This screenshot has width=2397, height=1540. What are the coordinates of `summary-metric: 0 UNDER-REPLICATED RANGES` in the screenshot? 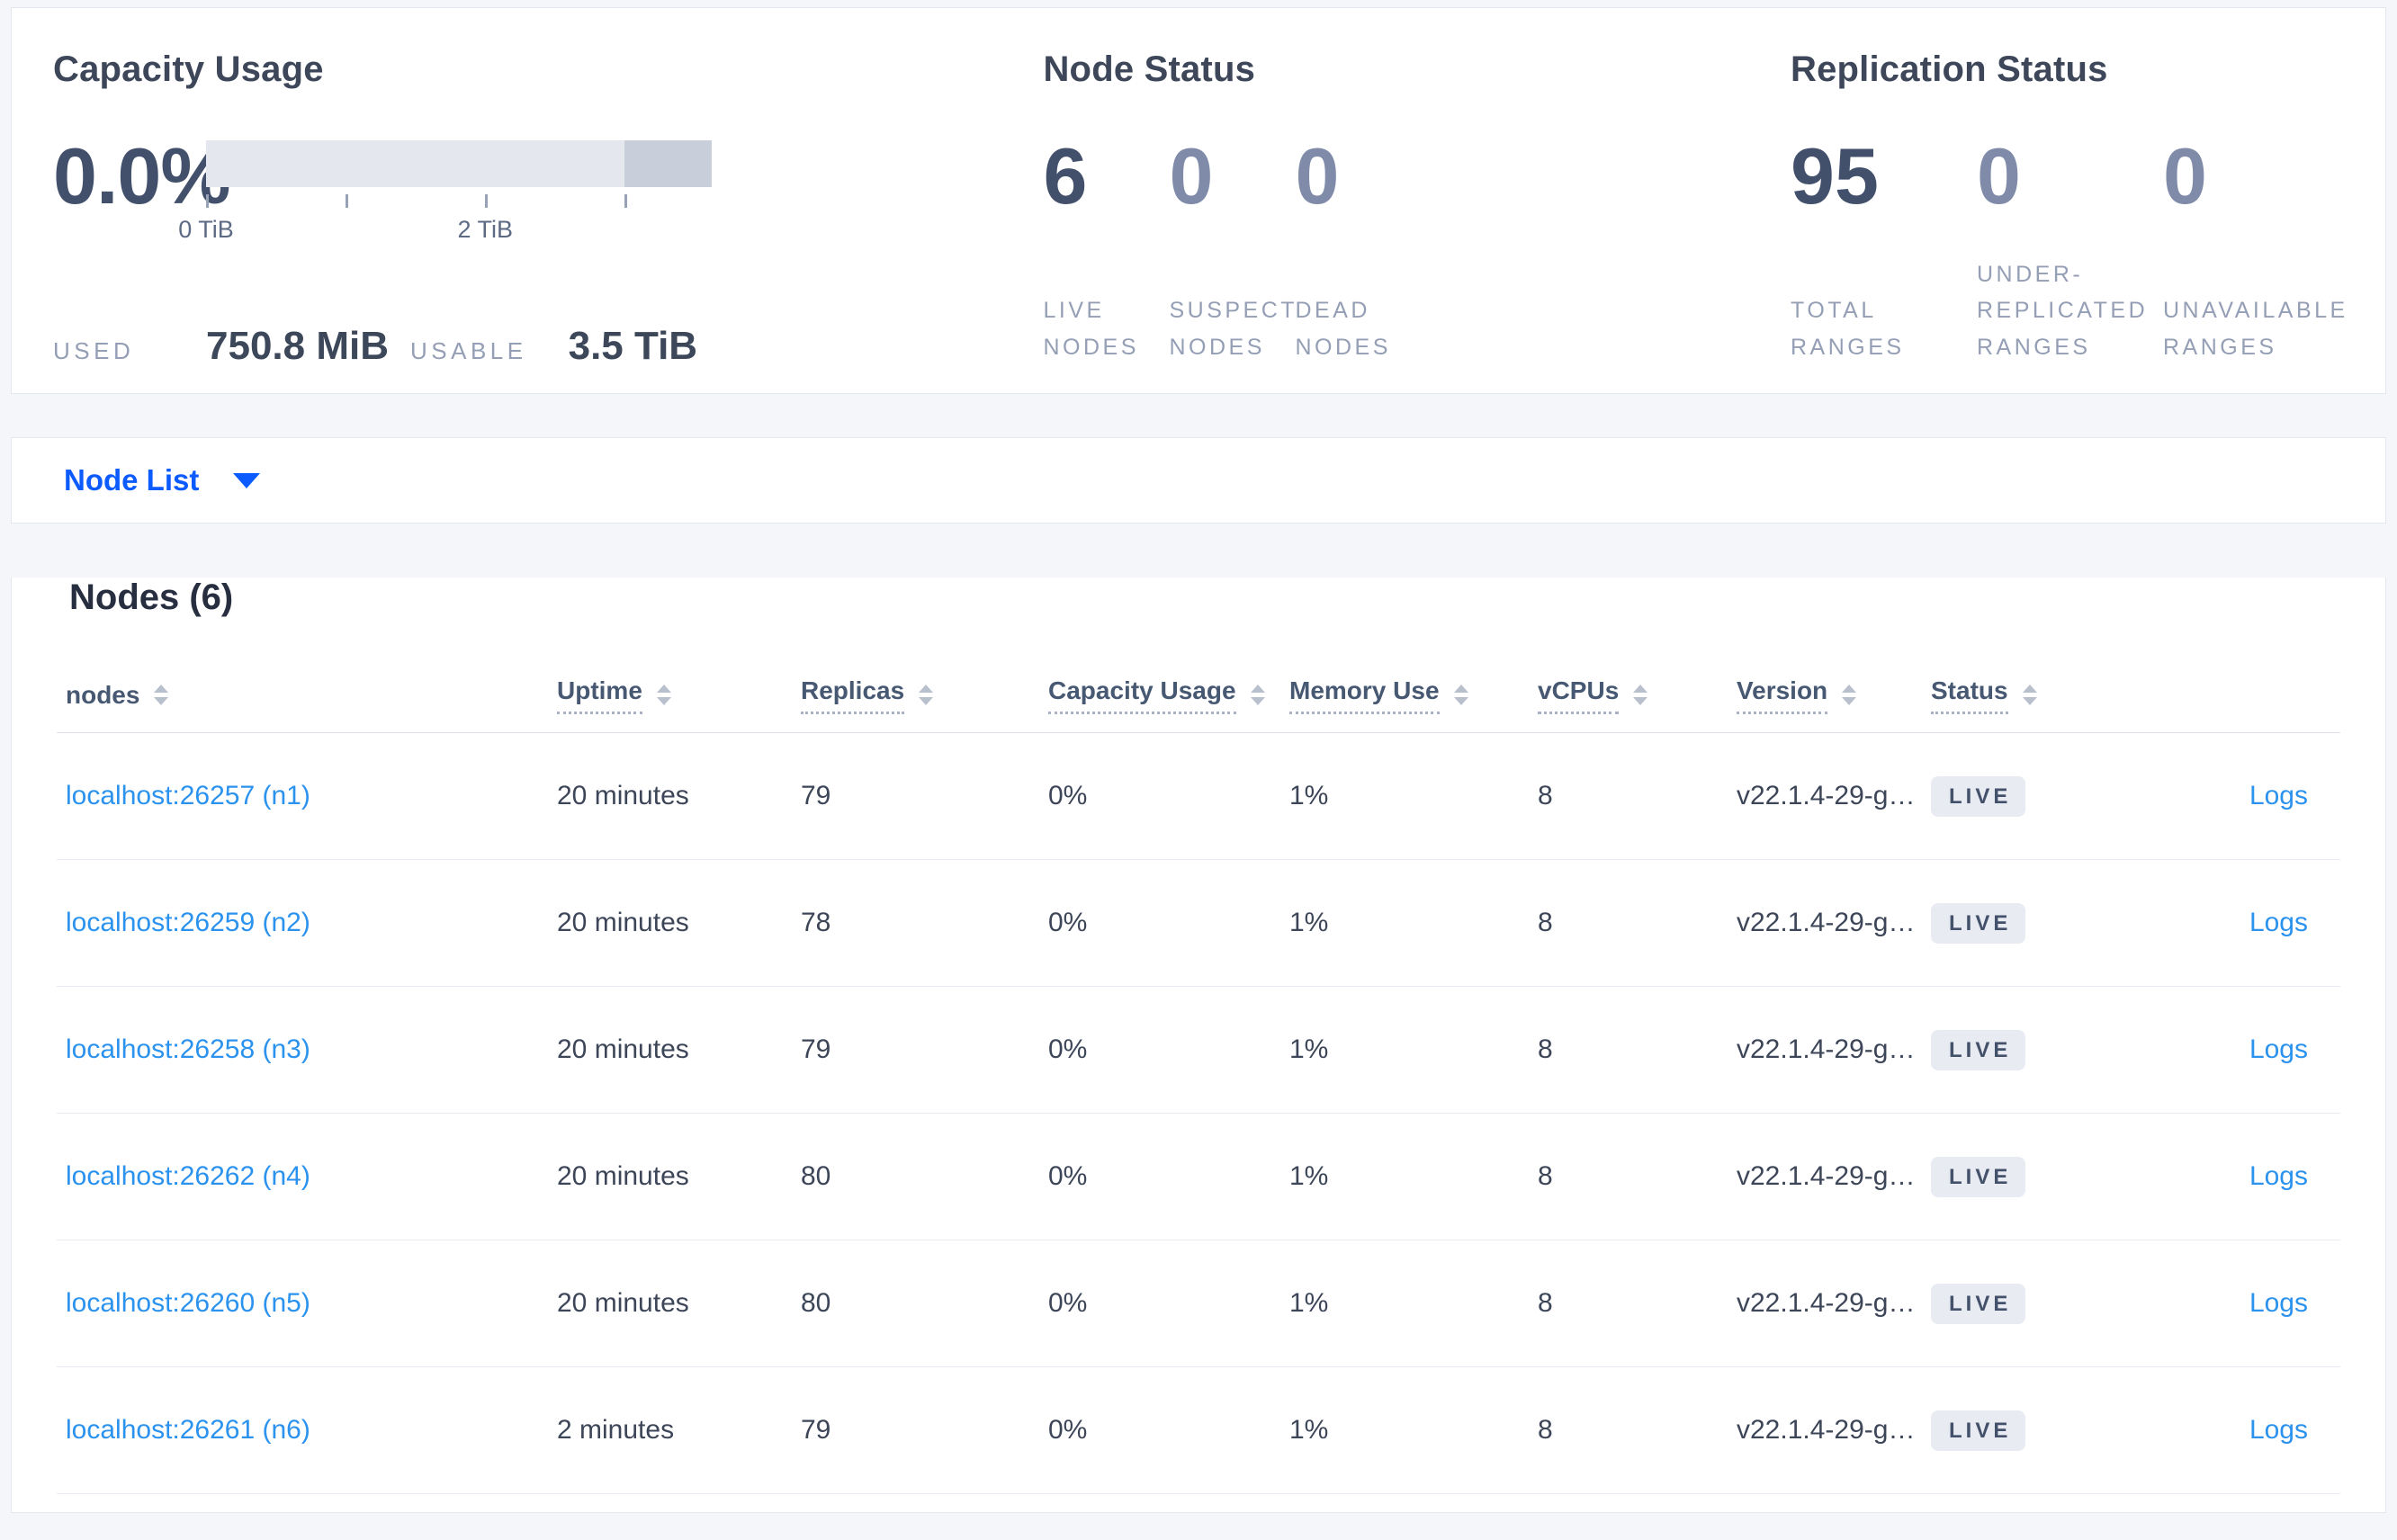 It's located at (2070, 251).